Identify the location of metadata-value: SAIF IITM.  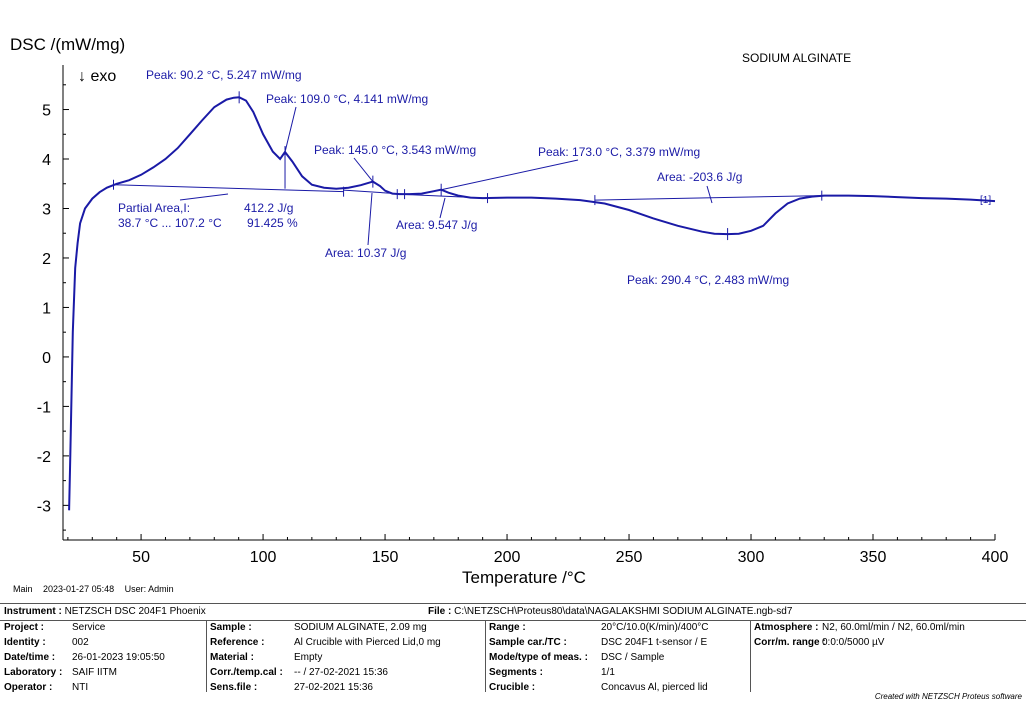
(94, 672).